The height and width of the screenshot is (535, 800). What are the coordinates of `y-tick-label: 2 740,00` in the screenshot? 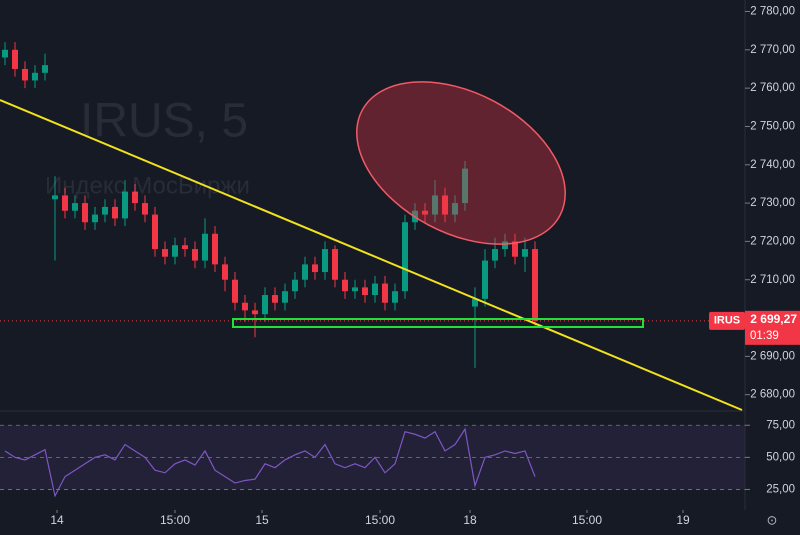 It's located at (772, 165).